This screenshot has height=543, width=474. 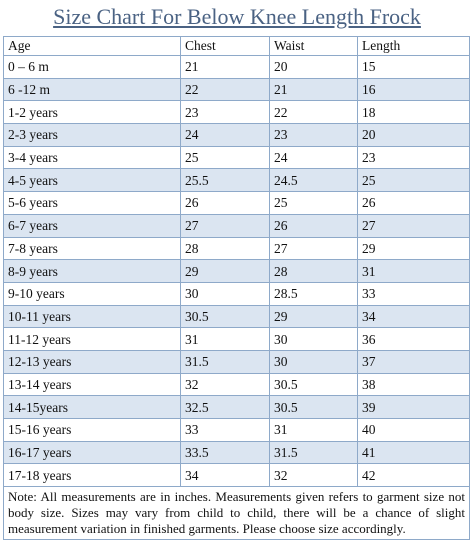 What do you see at coordinates (92, 248) in the screenshot?
I see `cell: 7-8 years` at bounding box center [92, 248].